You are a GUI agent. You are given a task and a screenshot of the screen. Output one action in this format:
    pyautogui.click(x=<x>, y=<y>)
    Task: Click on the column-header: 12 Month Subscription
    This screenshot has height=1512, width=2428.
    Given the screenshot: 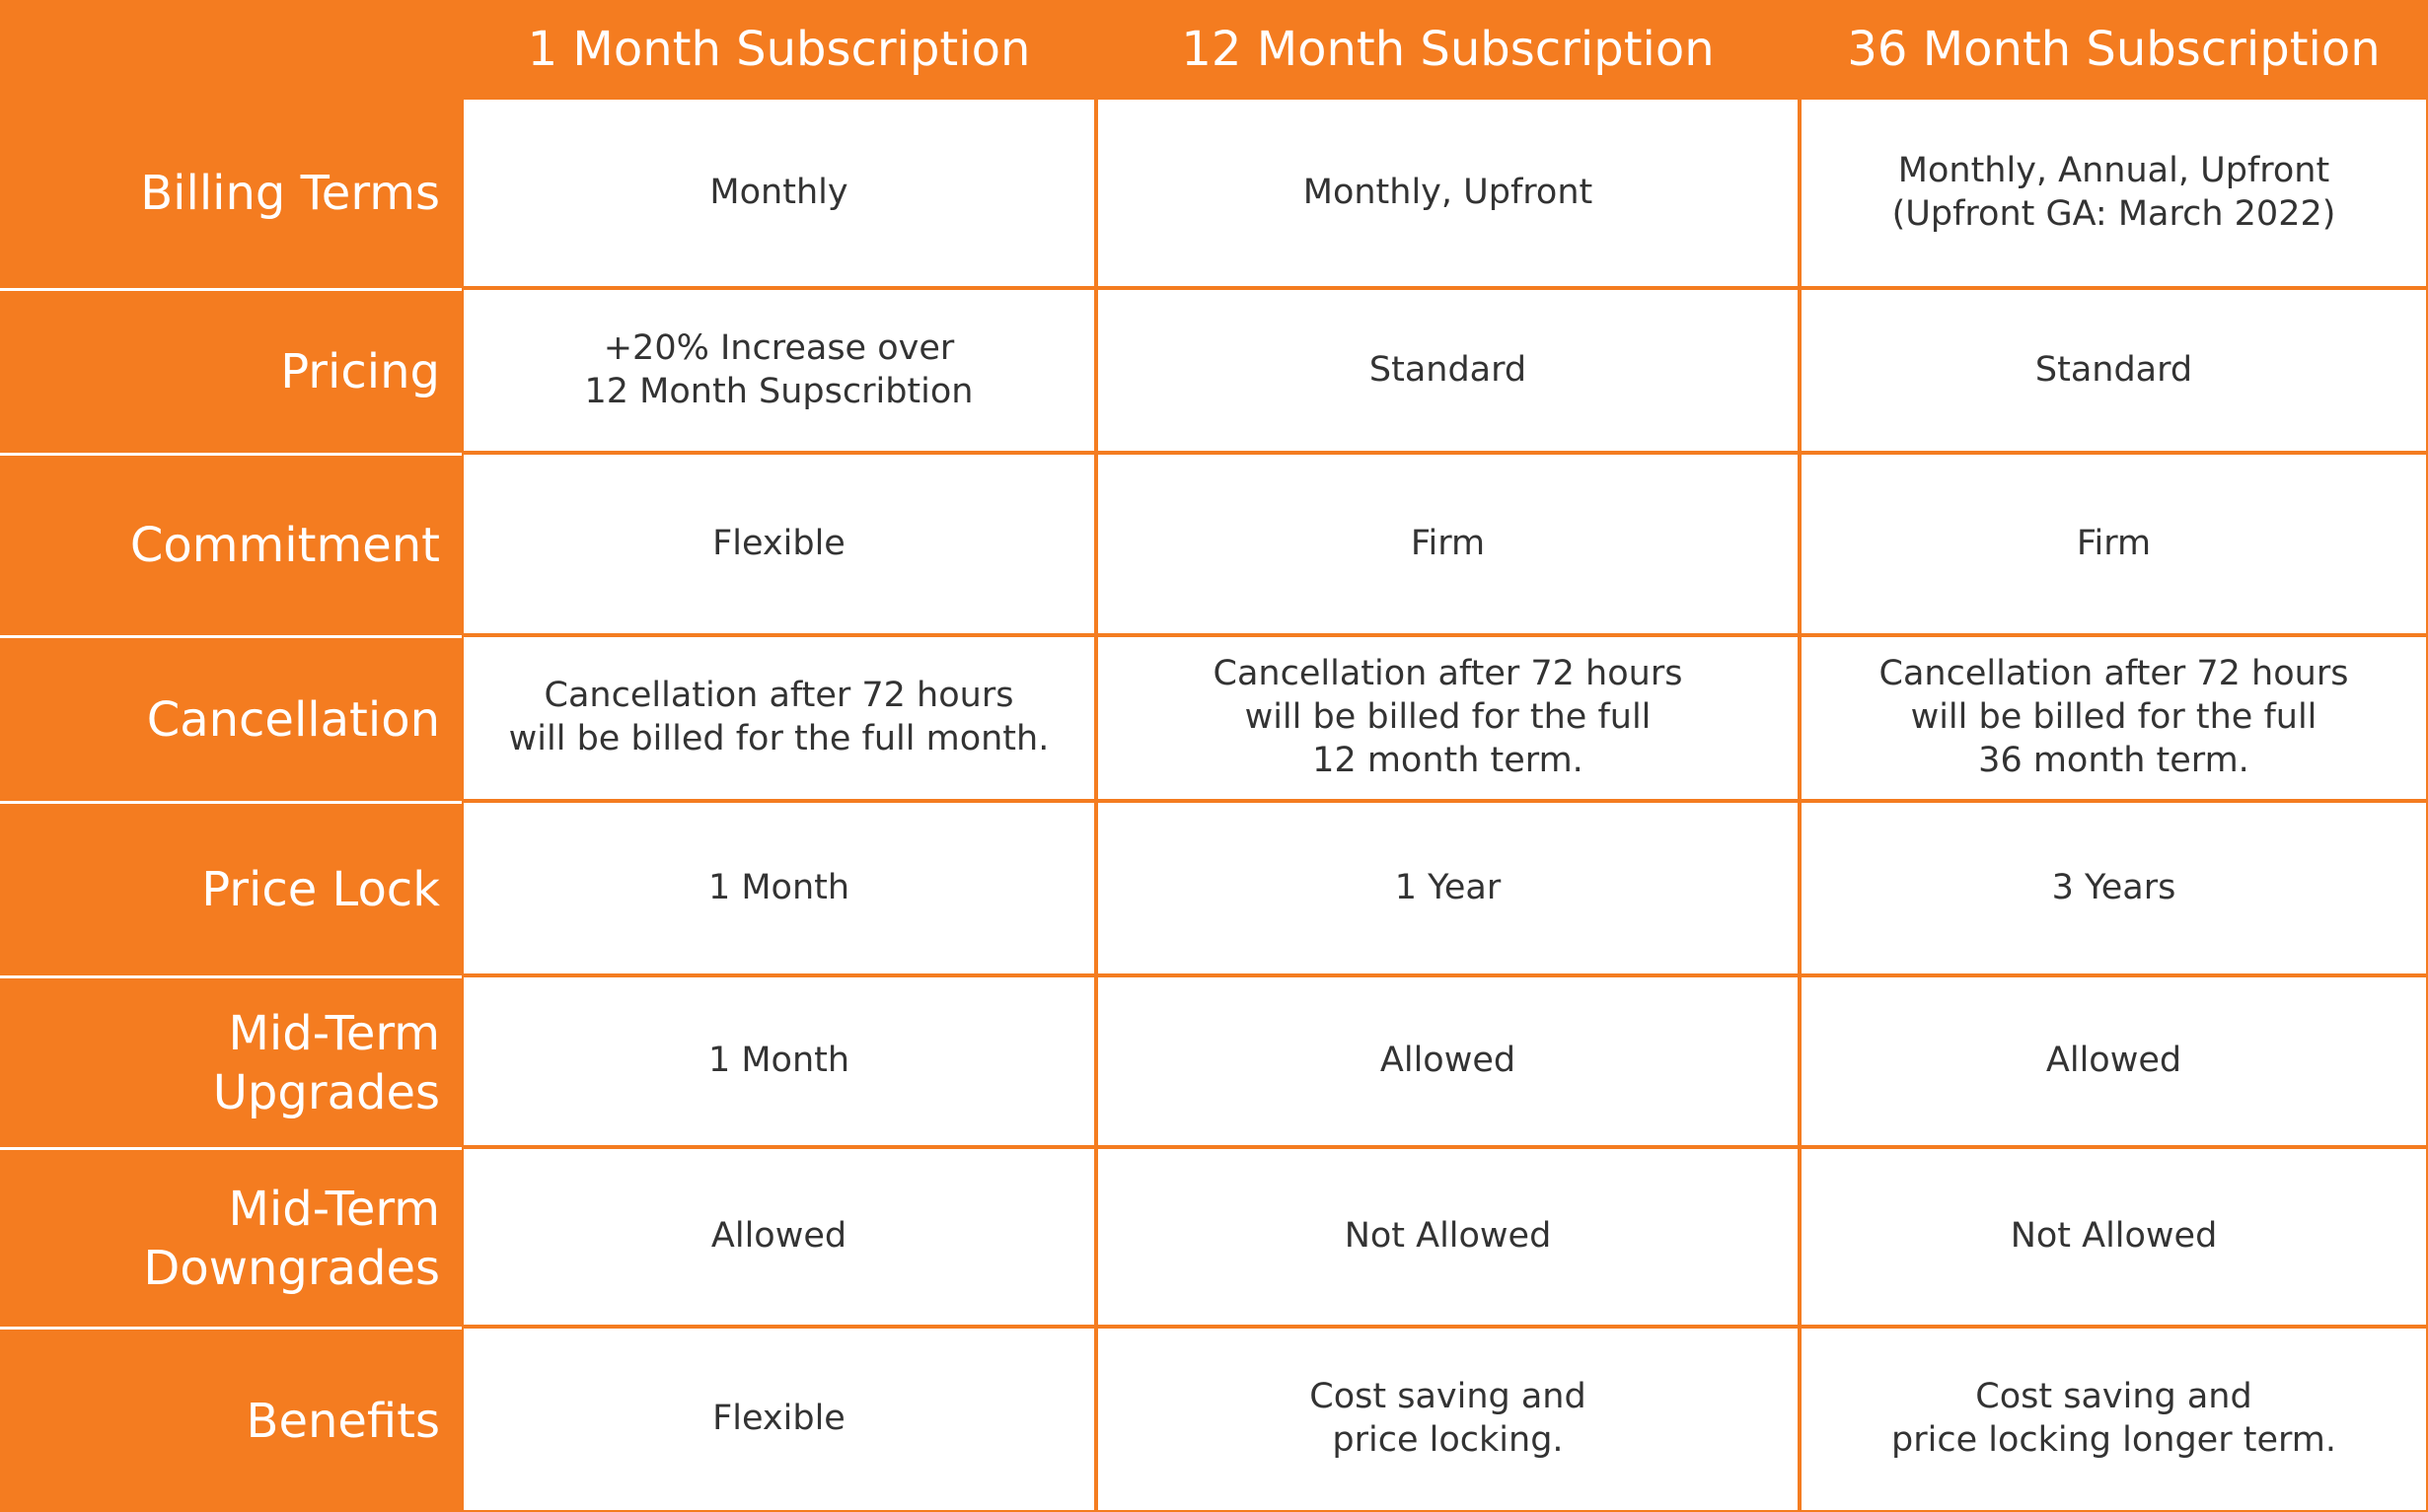 What is the action you would take?
    pyautogui.click(x=1448, y=49)
    